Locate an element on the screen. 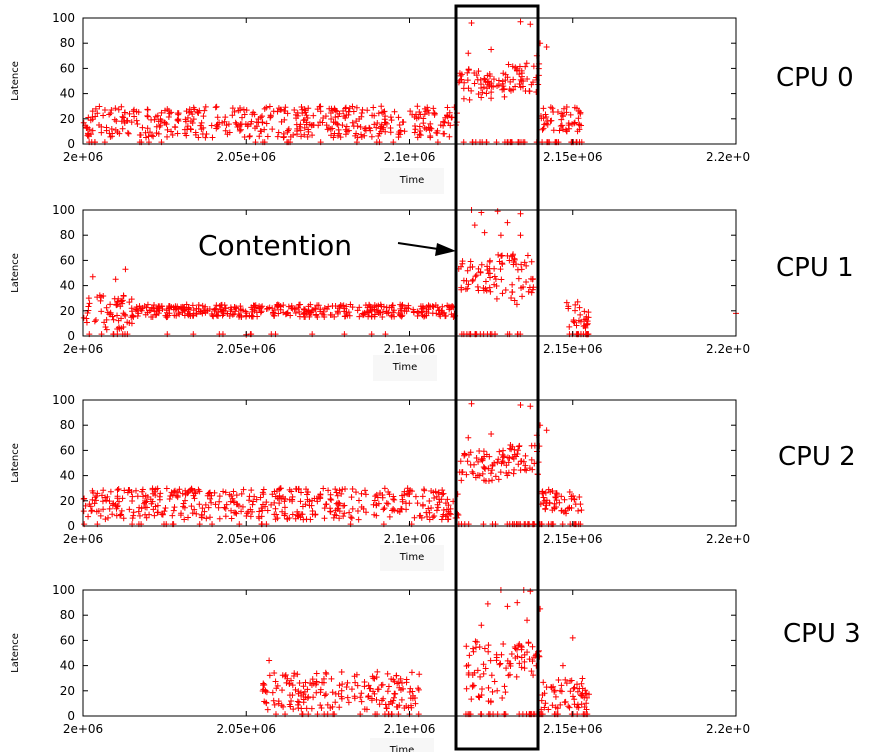 Image resolution: width=891 pixels, height=752 pixels. y-tick-label: 20 is located at coordinates (67, 311).